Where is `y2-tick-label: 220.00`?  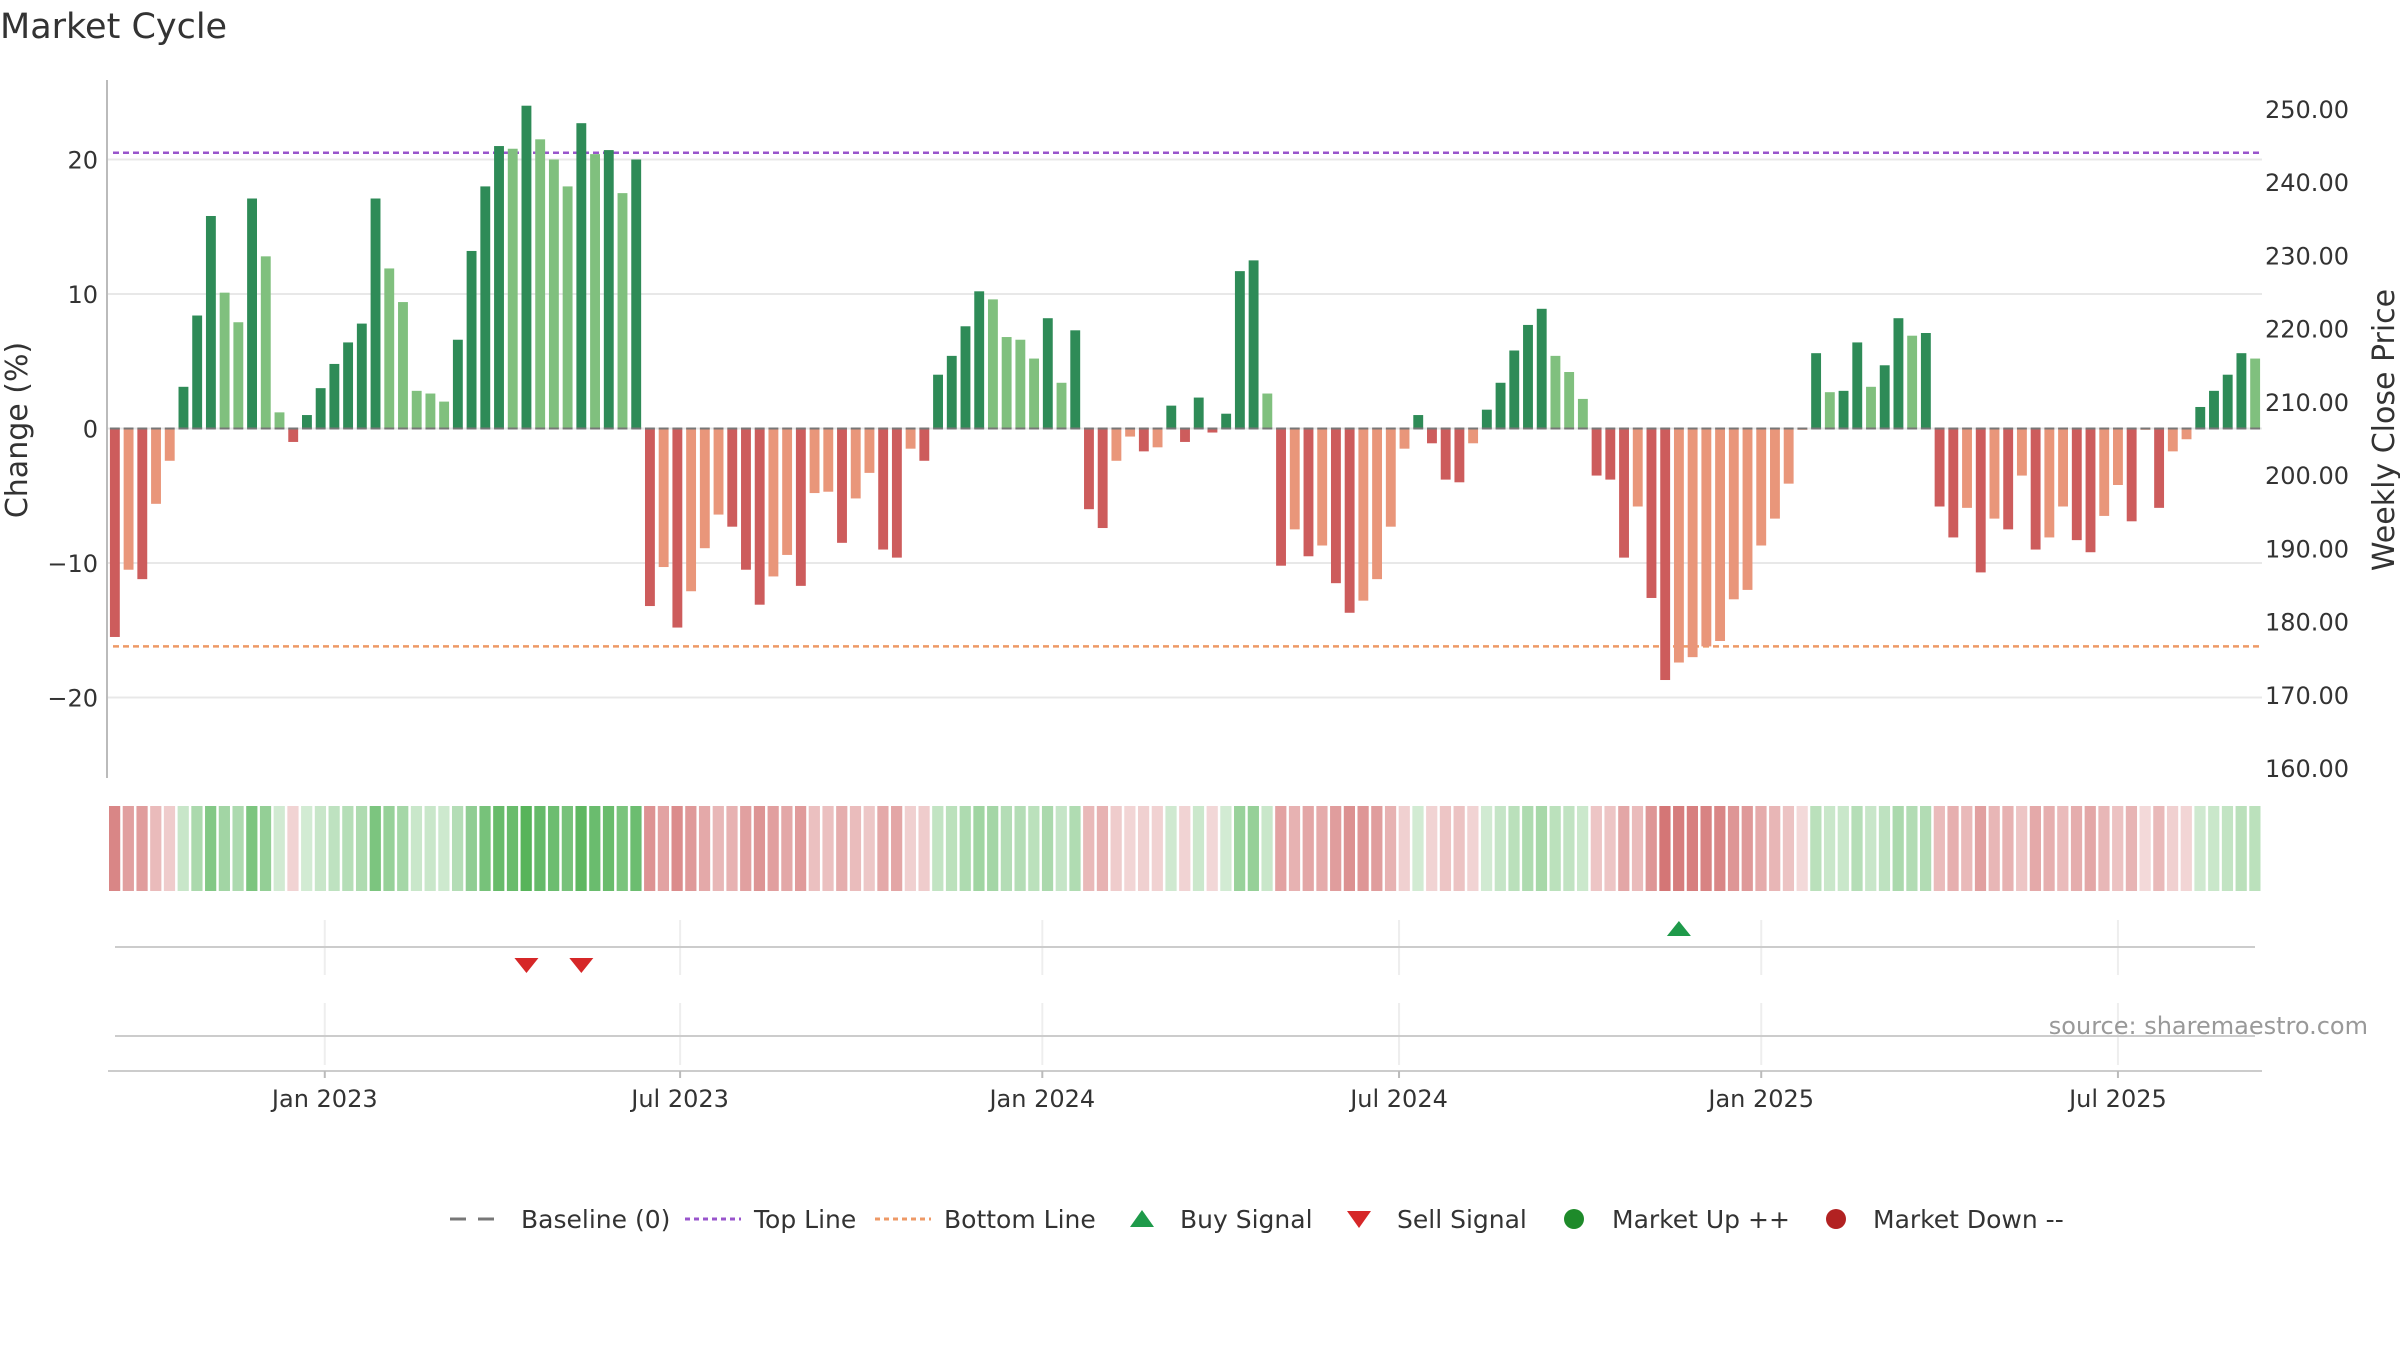
y2-tick-label: 220.00 is located at coordinates (2307, 330).